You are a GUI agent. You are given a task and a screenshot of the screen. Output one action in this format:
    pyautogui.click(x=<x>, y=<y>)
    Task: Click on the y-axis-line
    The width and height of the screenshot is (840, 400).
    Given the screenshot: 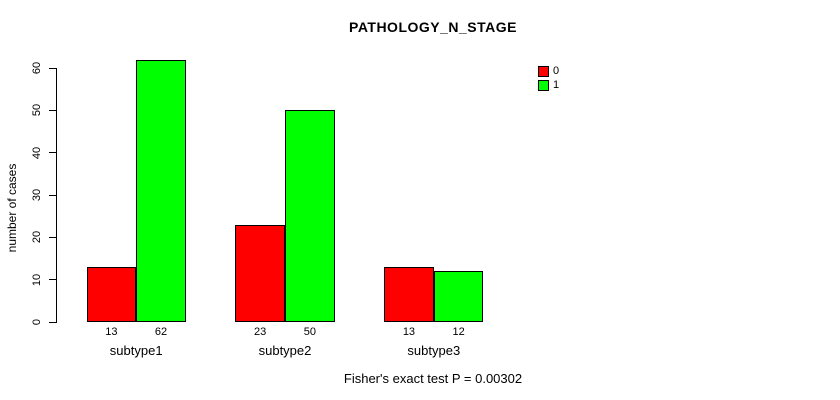 What is the action you would take?
    pyautogui.click(x=56, y=195)
    